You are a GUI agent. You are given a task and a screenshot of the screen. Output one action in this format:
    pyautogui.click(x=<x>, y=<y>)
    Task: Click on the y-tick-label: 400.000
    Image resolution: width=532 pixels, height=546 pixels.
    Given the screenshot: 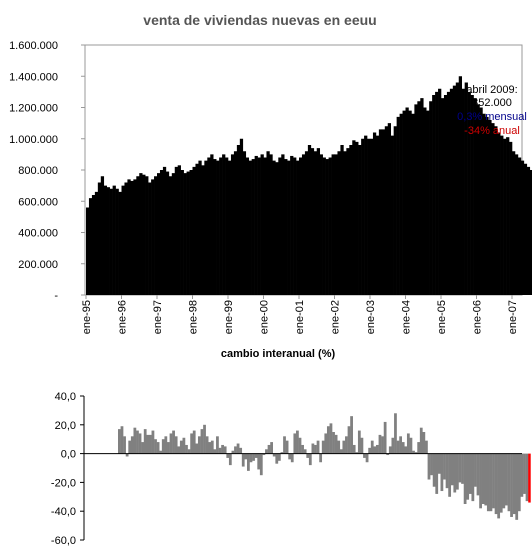 What is the action you would take?
    pyautogui.click(x=38, y=234)
    